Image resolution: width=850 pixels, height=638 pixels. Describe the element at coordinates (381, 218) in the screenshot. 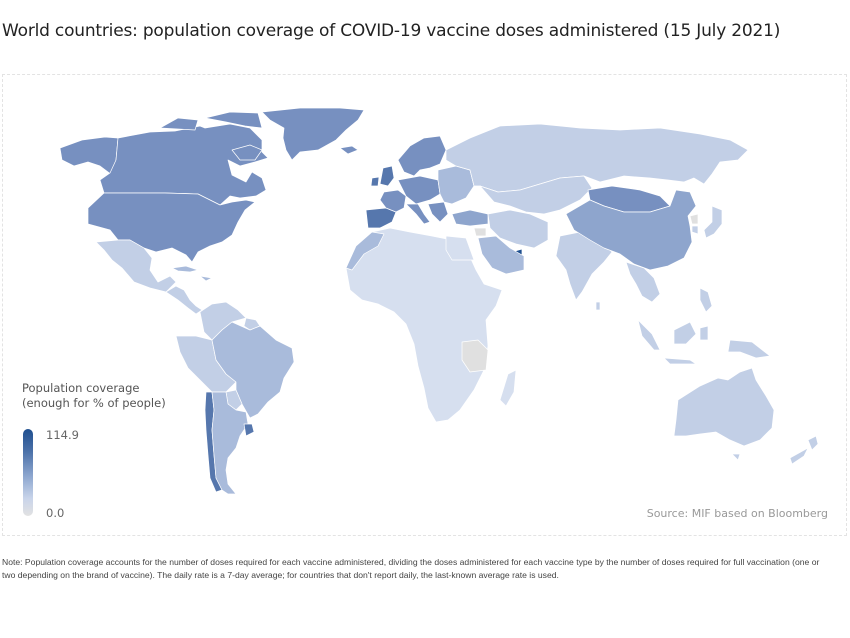

I see `region-iberia` at that location.